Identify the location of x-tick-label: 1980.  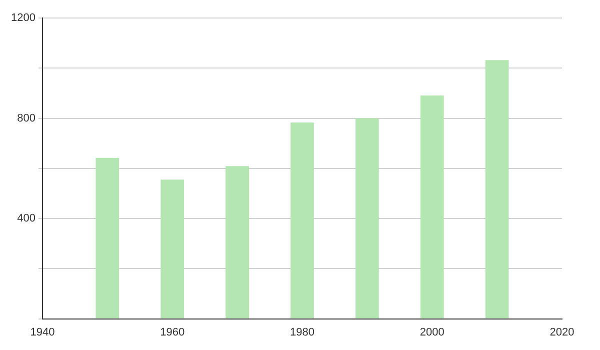
(302, 332).